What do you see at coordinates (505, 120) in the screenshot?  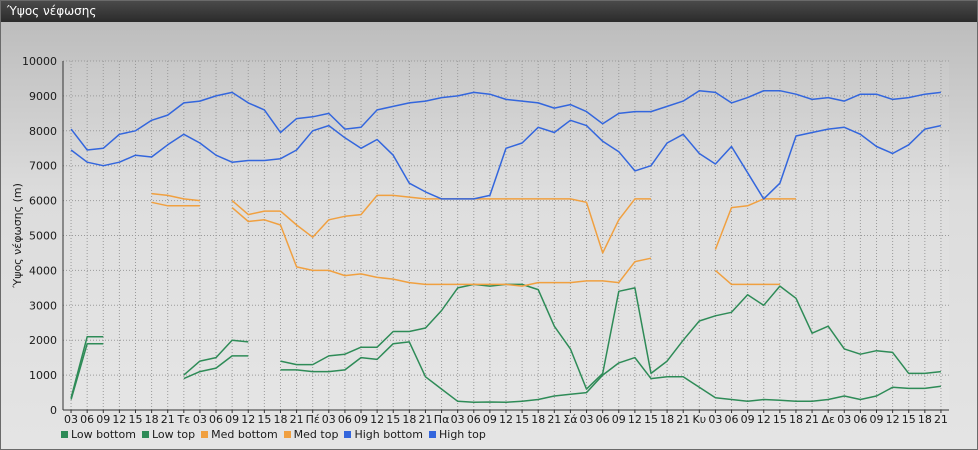 I see `series-line-high-top` at bounding box center [505, 120].